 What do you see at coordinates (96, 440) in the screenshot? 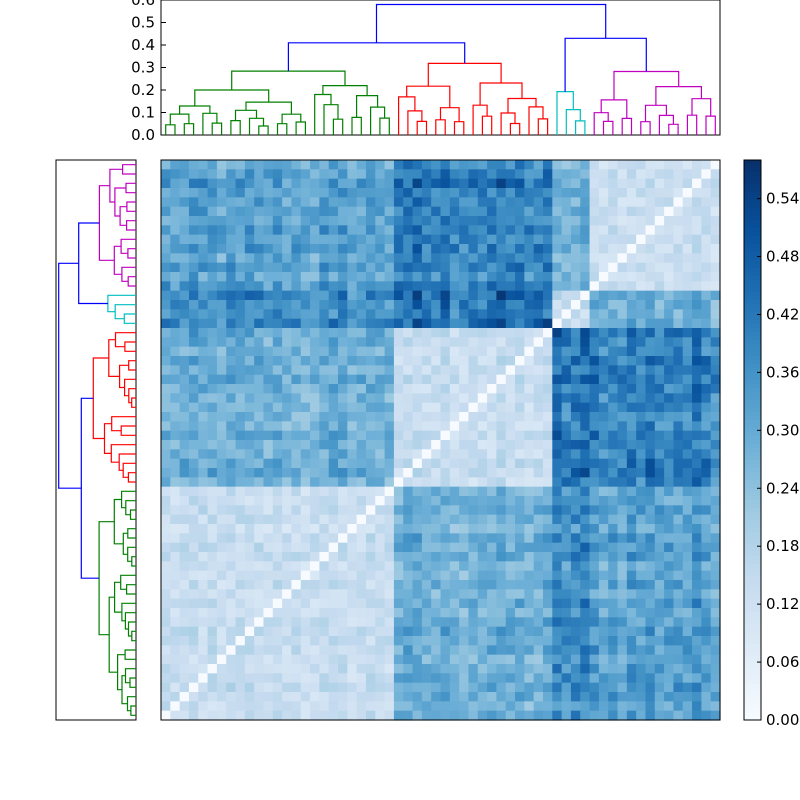
I see `left-dendrogram` at bounding box center [96, 440].